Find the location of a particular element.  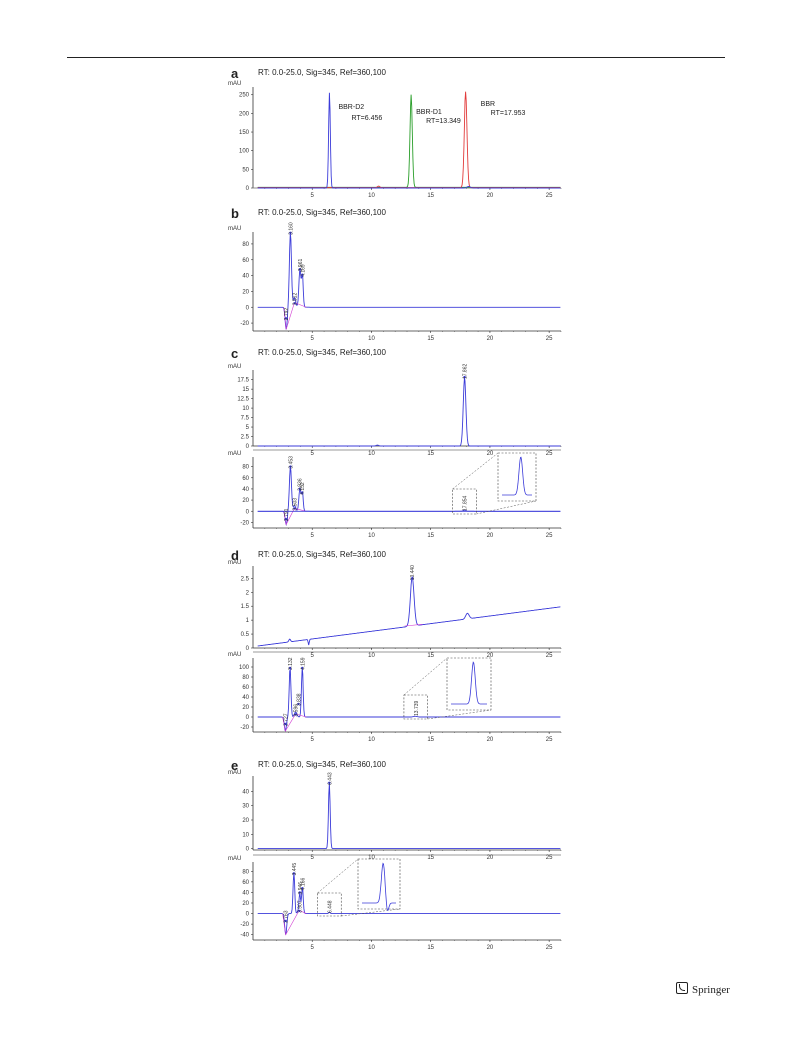

panel-letter: a is located at coordinates (235, 73).